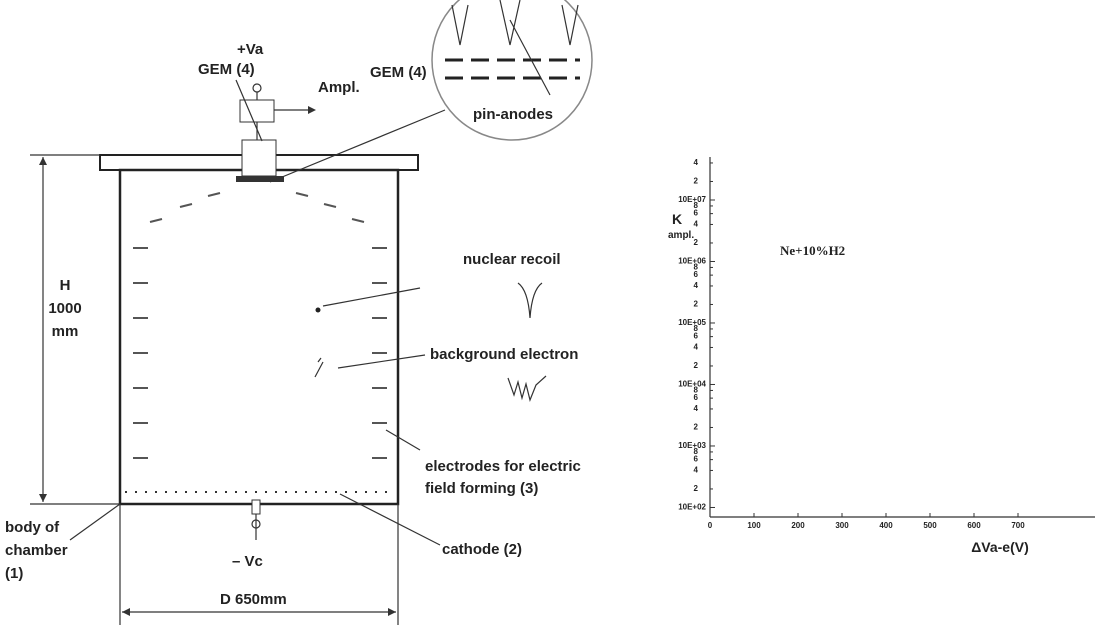  What do you see at coordinates (256, 507) in the screenshot?
I see `cathode-feed` at bounding box center [256, 507].